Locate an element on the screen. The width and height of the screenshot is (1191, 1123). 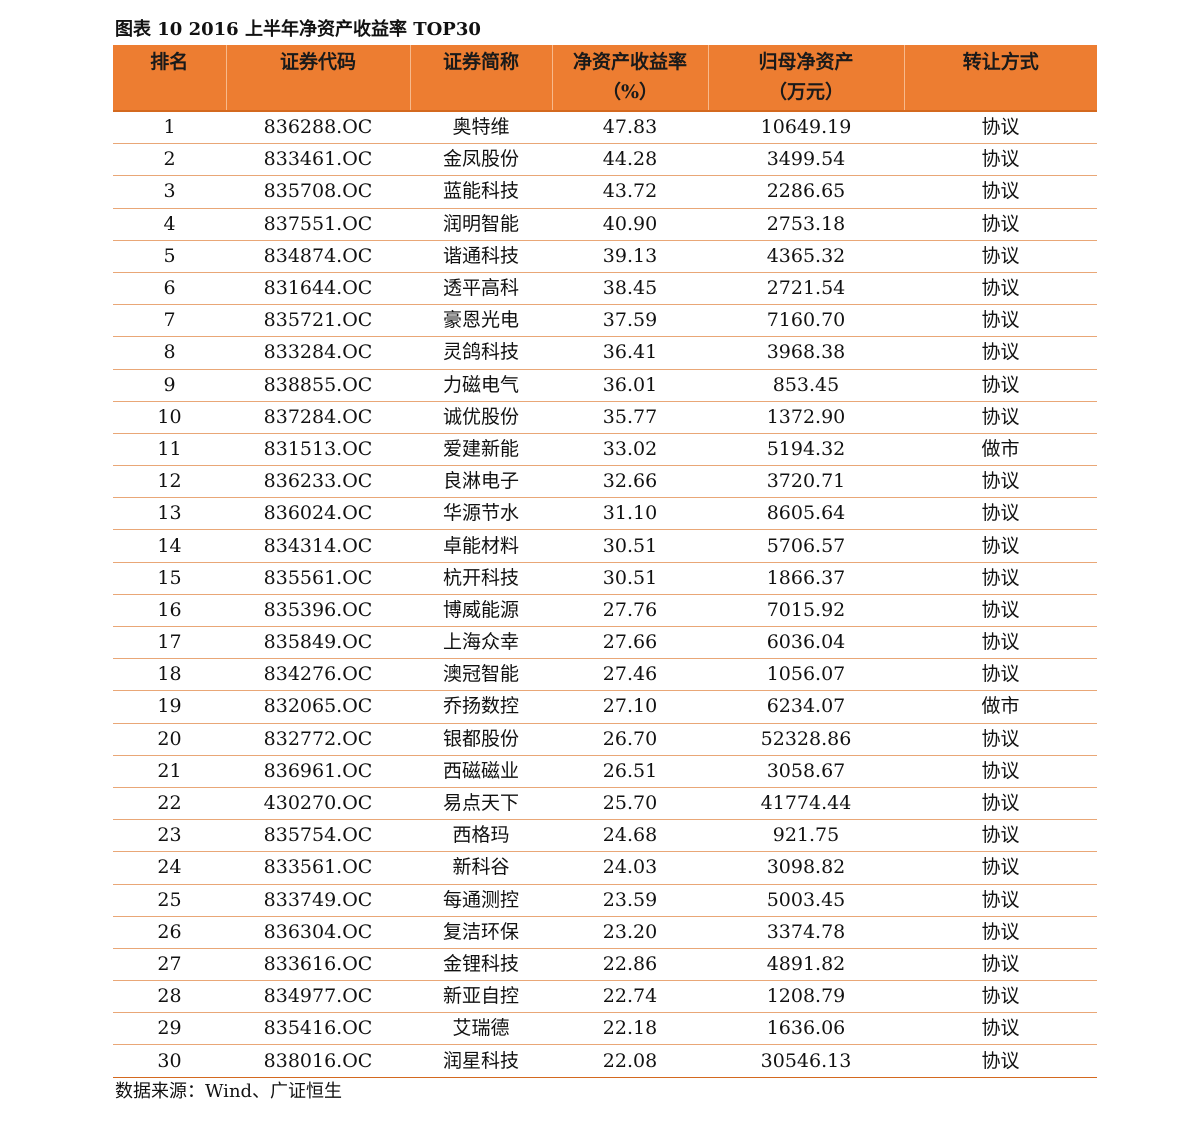
cell-net-assets: 1056.07 is located at coordinates (806, 675).